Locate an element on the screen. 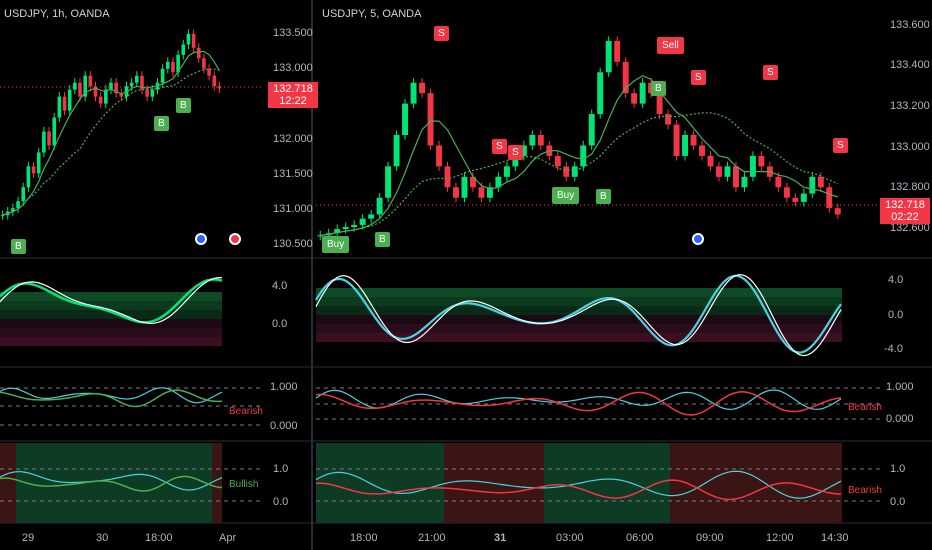  right-time-label: 31 is located at coordinates (500, 538).